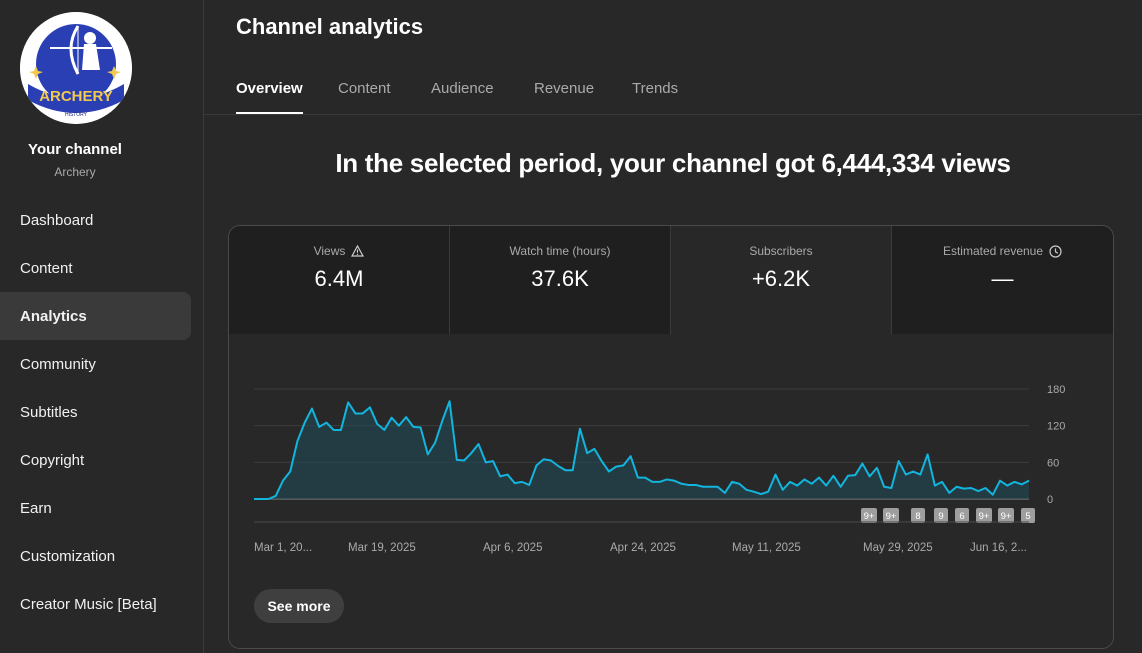  I want to click on channel-name: Archery, so click(75, 172).